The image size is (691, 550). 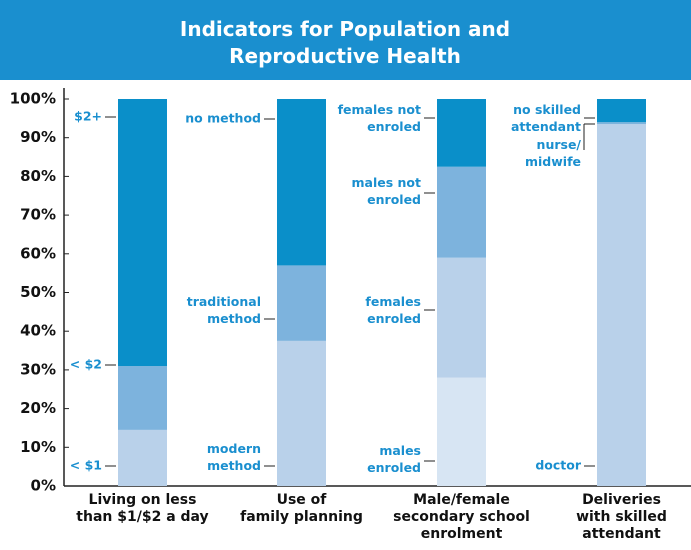 What do you see at coordinates (33, 99) in the screenshot?
I see `y-tick-label: 100%` at bounding box center [33, 99].